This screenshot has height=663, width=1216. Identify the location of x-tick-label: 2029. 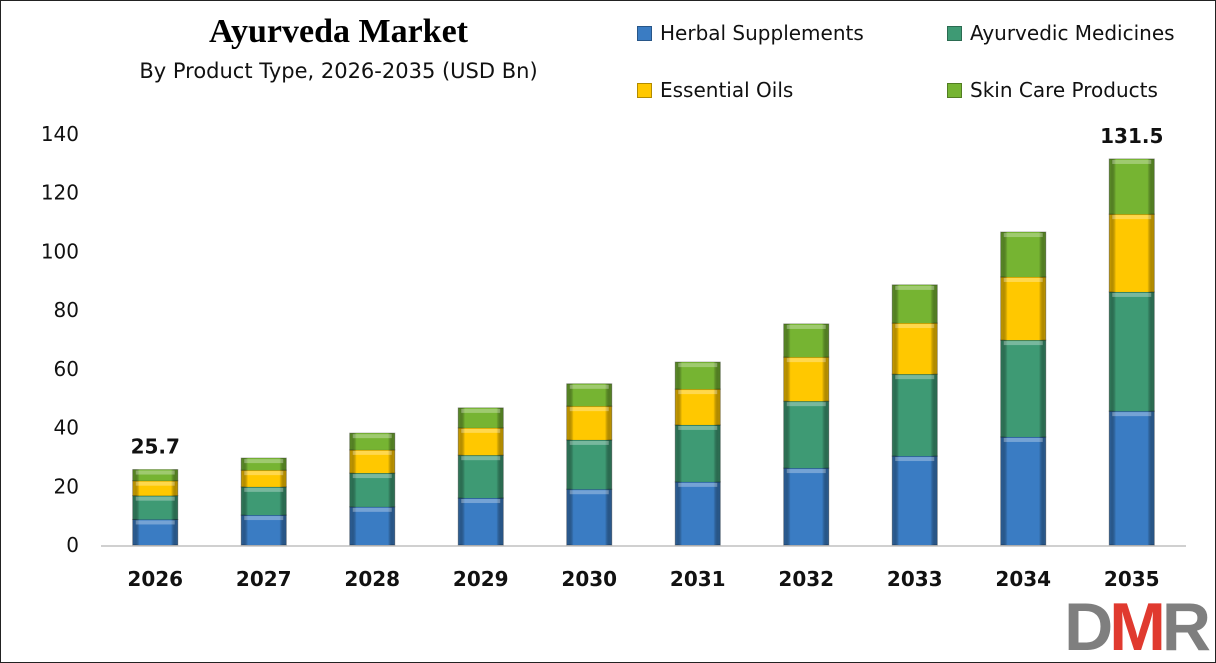
(481, 579).